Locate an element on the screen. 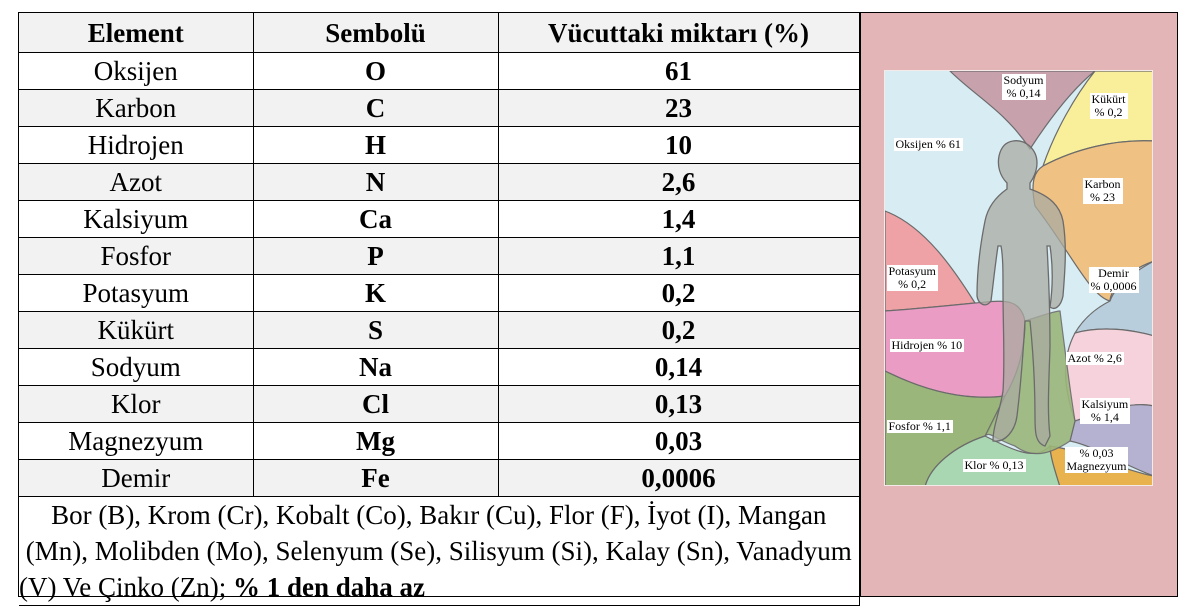  element-percent: 1,4 is located at coordinates (678, 219).